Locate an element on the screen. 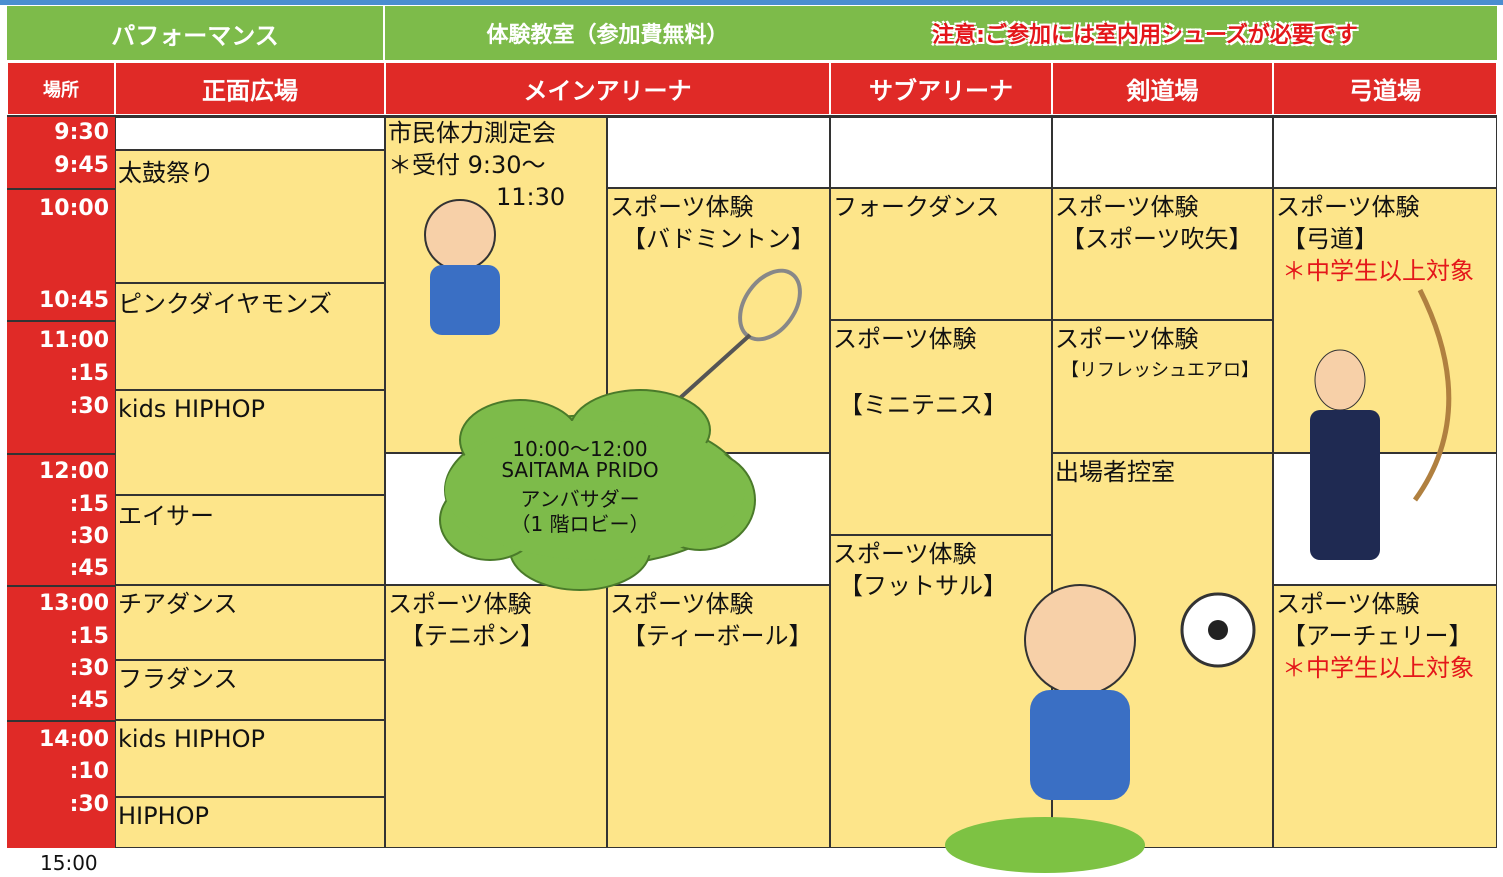 This screenshot has width=1503, height=877. schedule-cell: スポーツ体験【ティーボール】 is located at coordinates (718, 716).